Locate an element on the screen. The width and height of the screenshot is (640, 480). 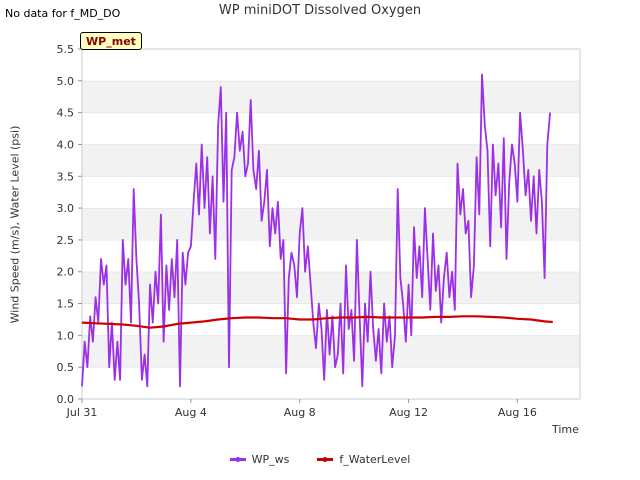
x-tick-label: Aug 12 is located at coordinates (408, 412).